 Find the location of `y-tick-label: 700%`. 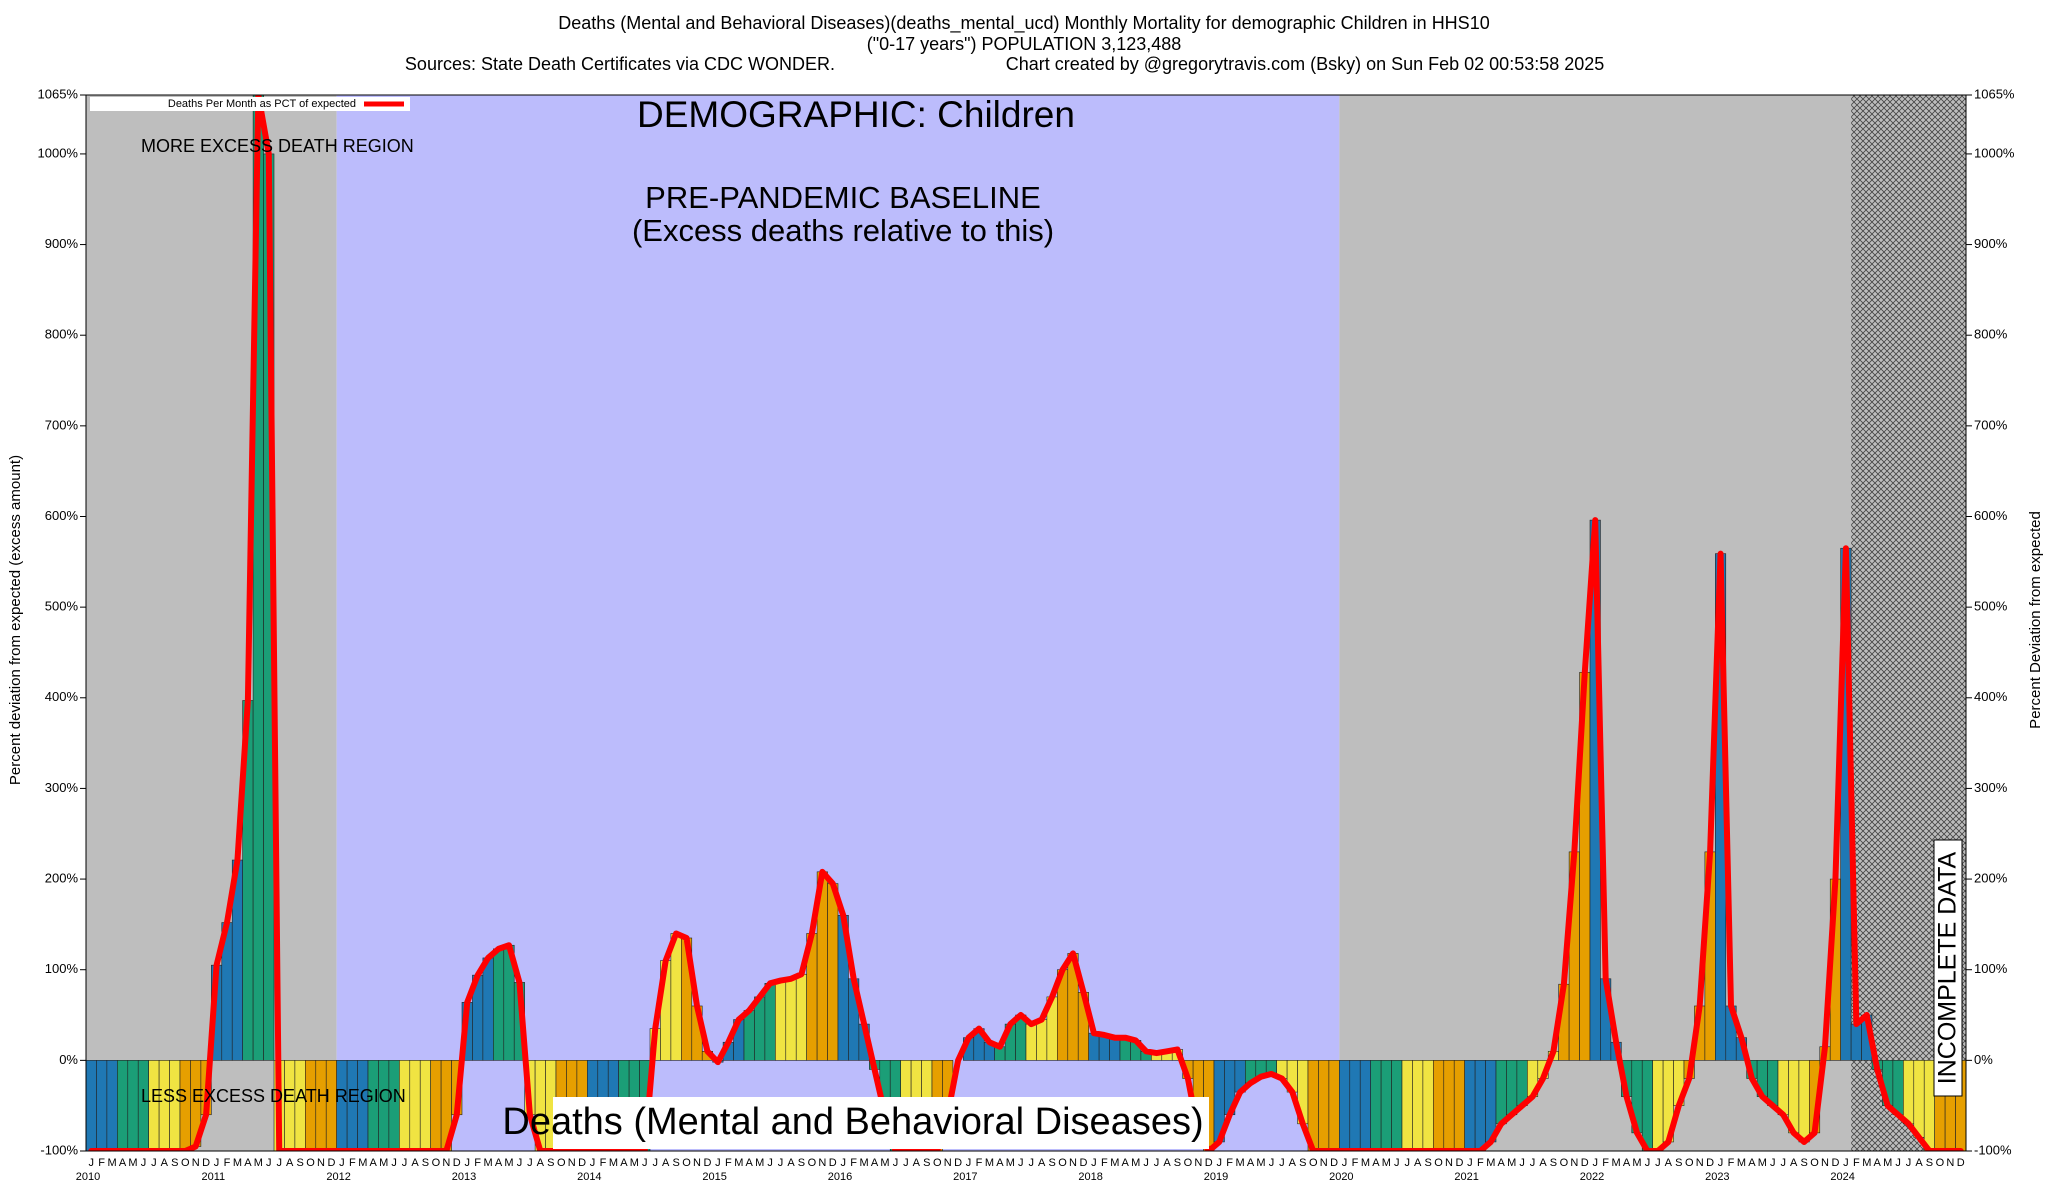

y-tick-label: 700% is located at coordinates (62, 424).